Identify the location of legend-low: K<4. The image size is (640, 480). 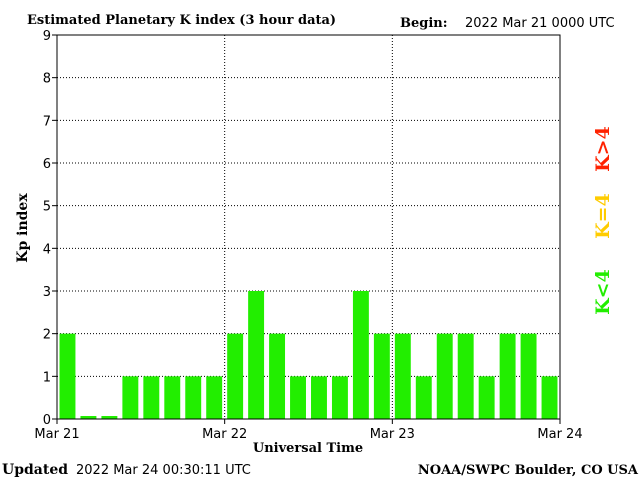
(603, 292).